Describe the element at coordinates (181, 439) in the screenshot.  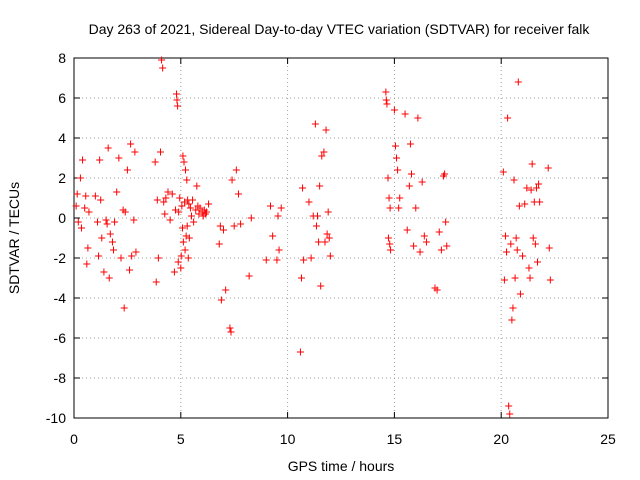
I see `x-tick-label: 5` at that location.